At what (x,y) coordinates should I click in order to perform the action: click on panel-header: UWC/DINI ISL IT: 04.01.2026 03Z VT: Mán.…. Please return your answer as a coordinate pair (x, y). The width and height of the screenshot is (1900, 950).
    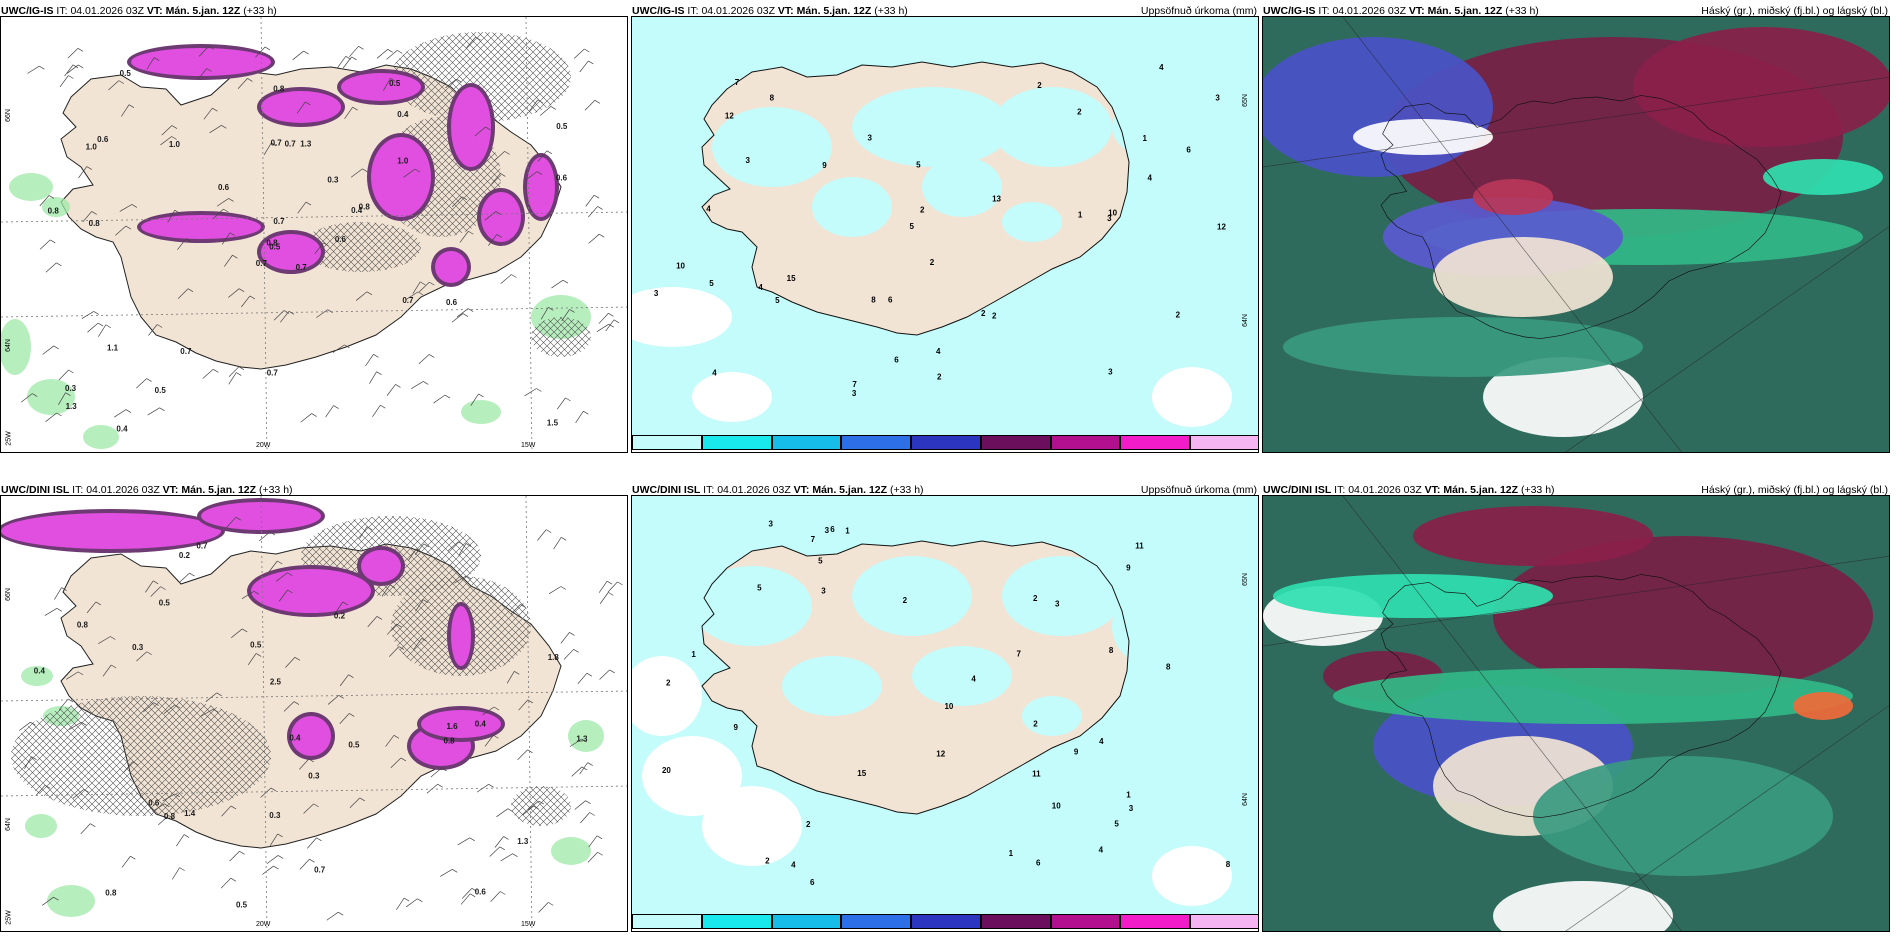
    Looking at the image, I should click on (1576, 489).